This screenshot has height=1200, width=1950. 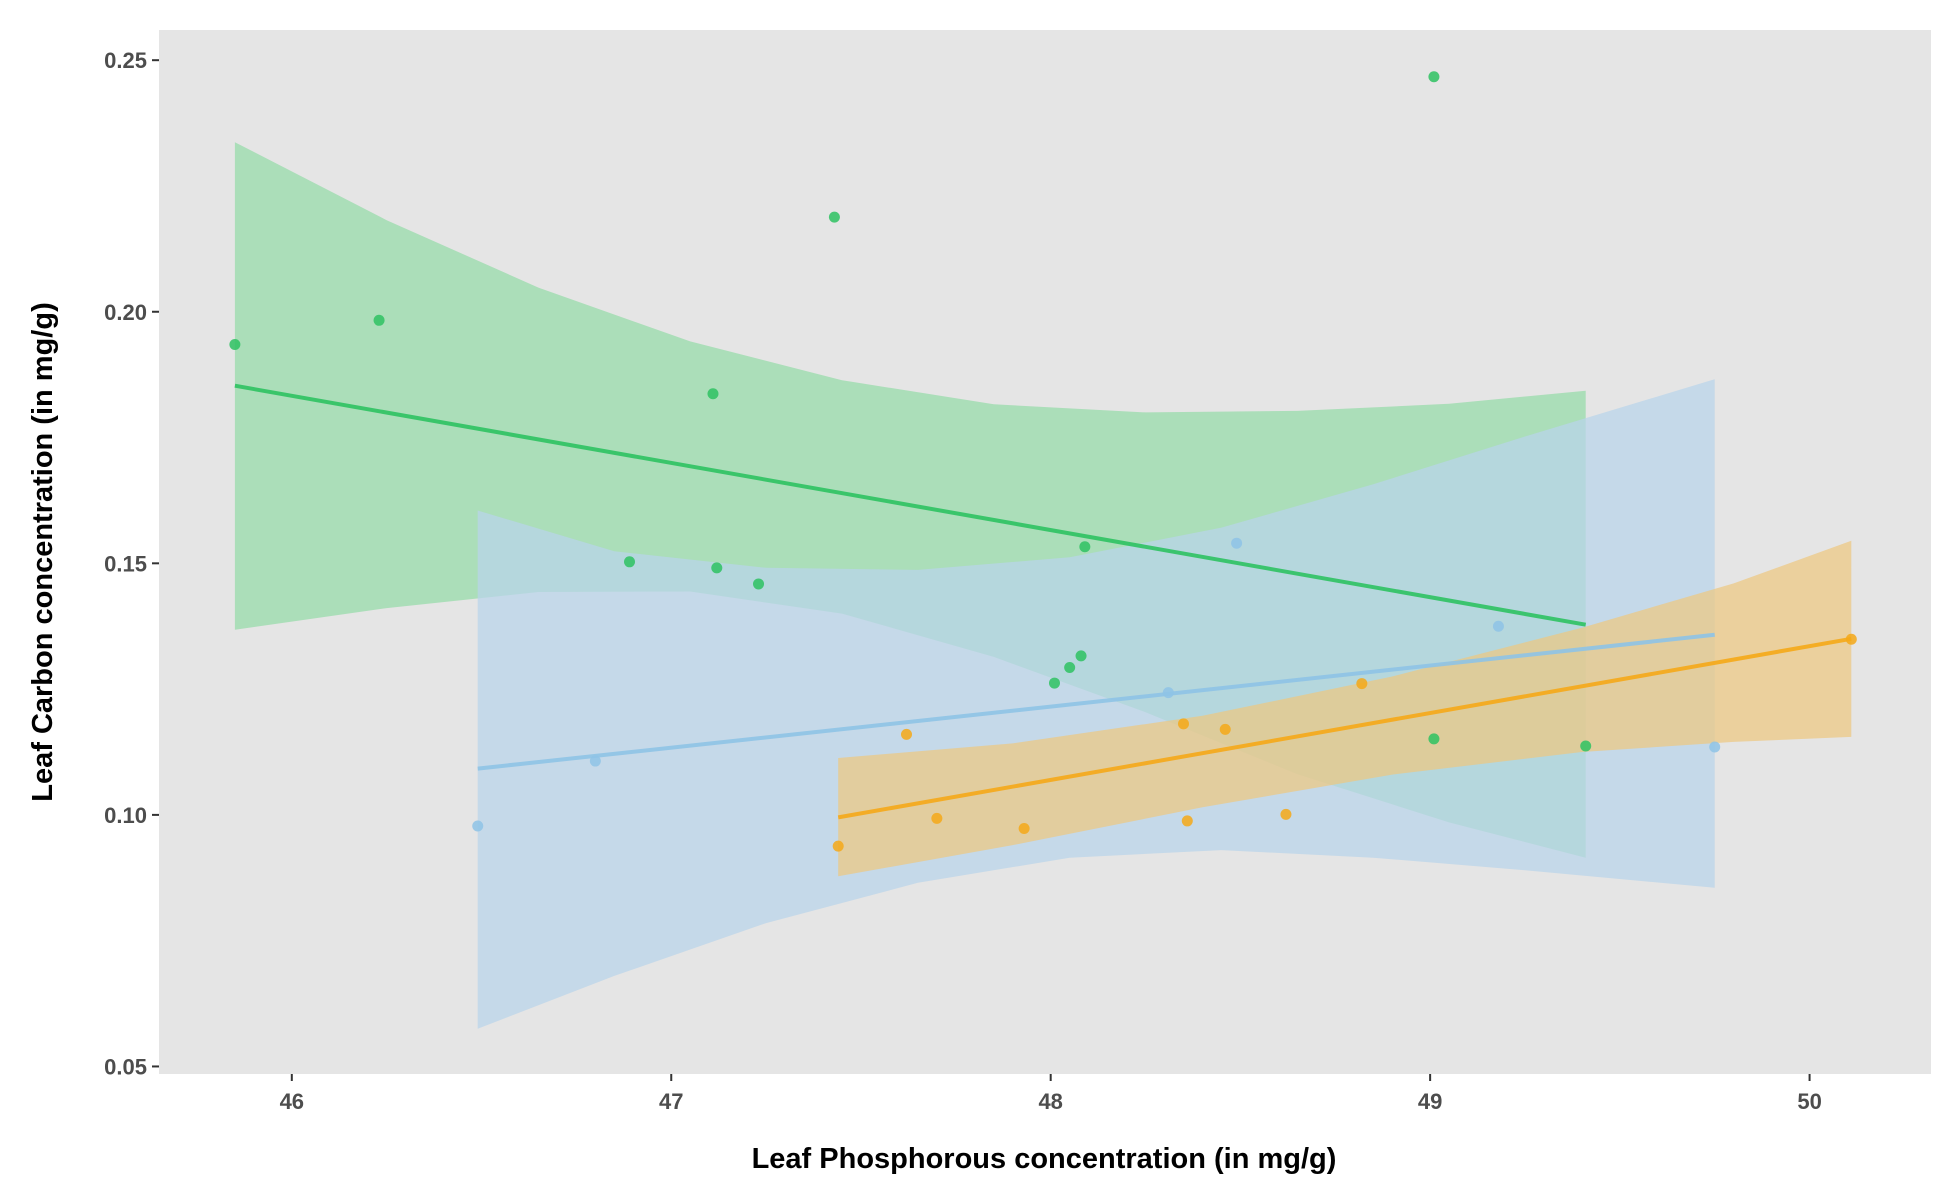 I want to click on y-tick-label-4: 0.25, so click(x=125, y=60).